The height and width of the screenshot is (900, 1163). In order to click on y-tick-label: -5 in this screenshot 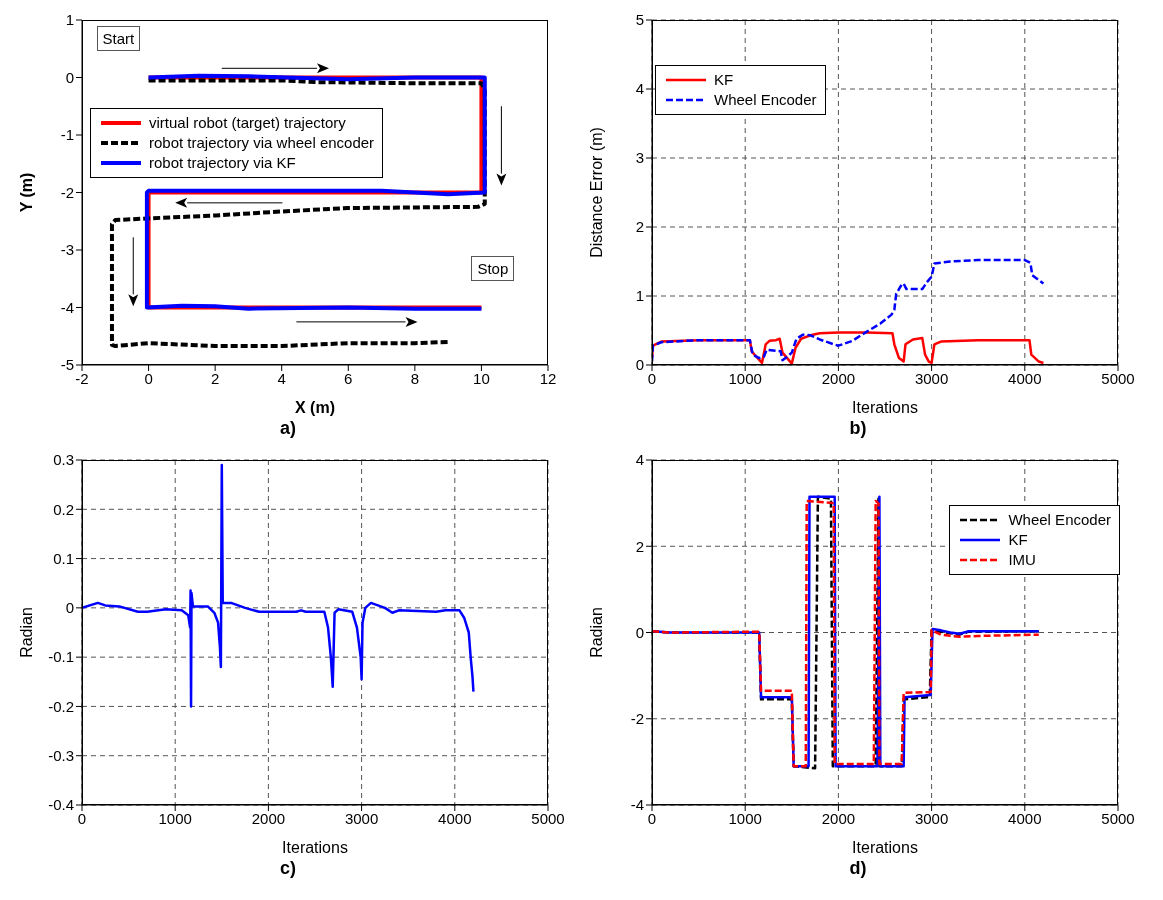, I will do `click(67, 365)`.